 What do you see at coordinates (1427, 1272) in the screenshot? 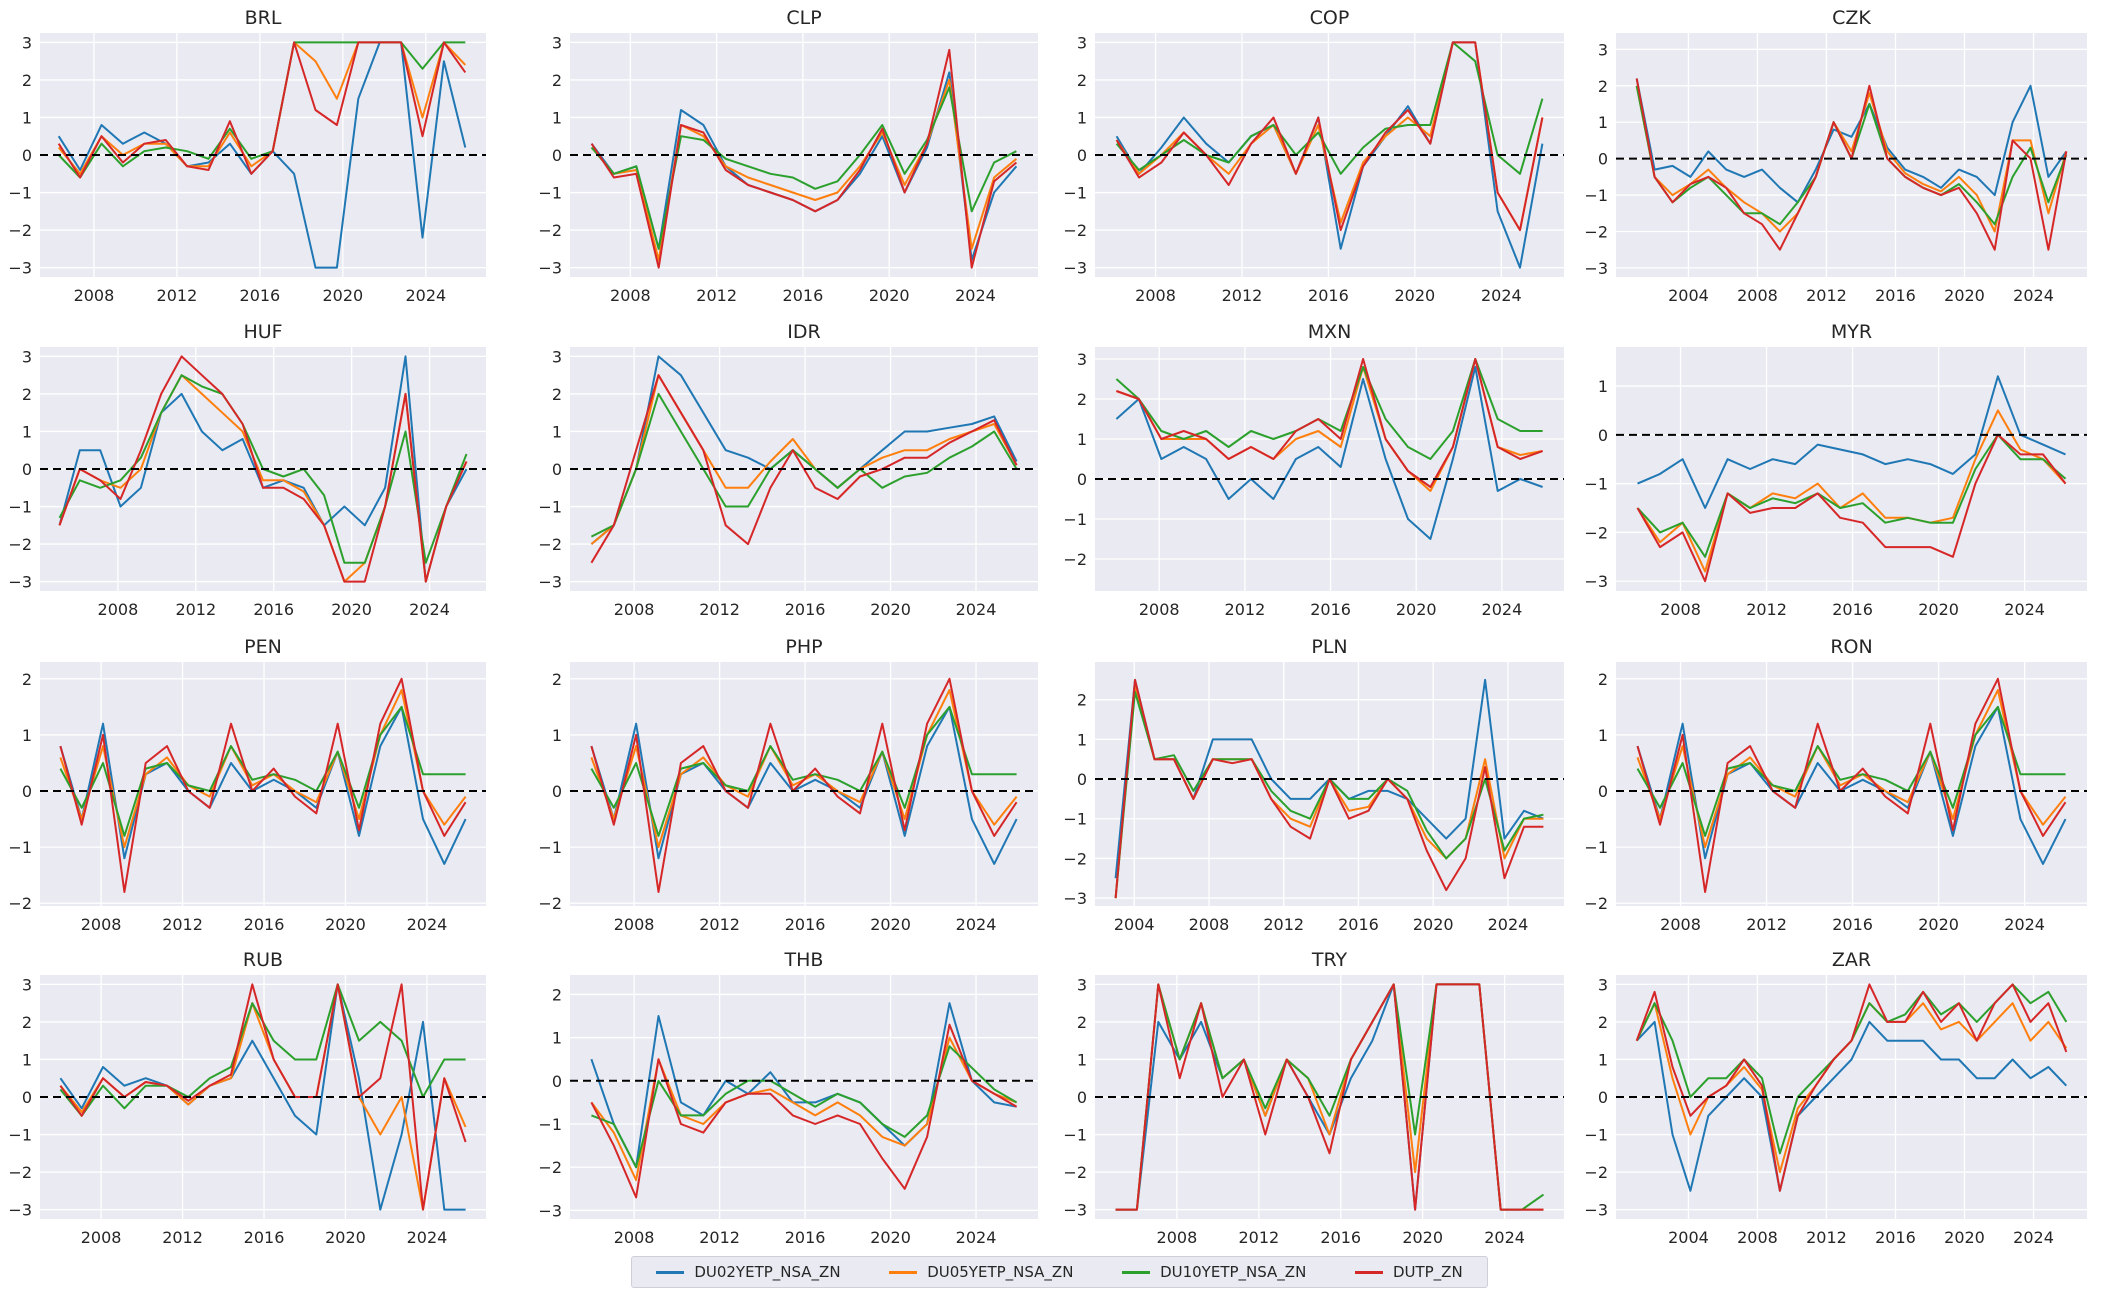
I see `legend-label: DUTP_ZN` at bounding box center [1427, 1272].